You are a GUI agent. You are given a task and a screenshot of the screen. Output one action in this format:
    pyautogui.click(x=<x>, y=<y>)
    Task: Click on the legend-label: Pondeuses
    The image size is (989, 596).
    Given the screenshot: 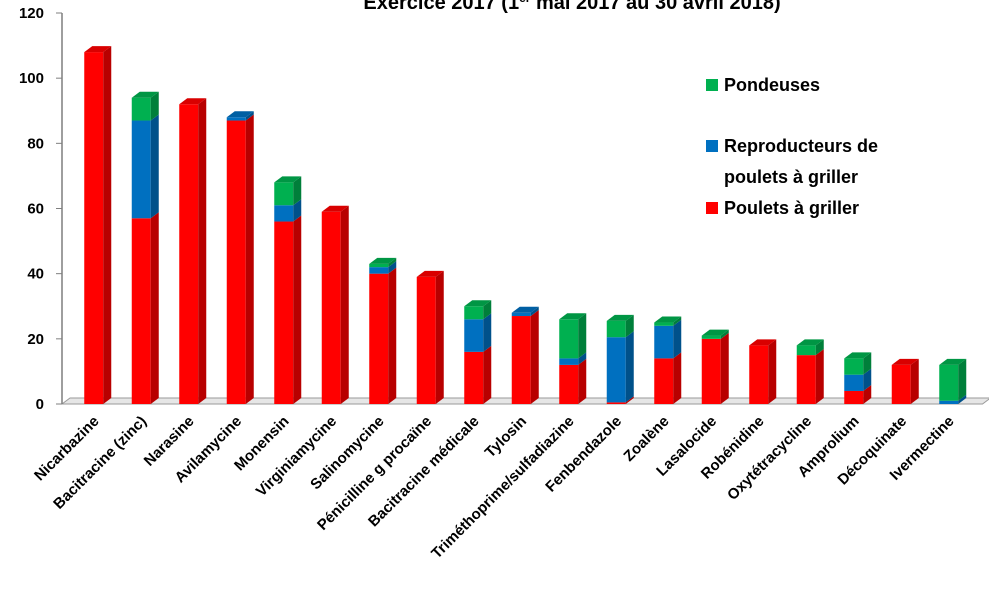 What is the action you would take?
    pyautogui.click(x=772, y=85)
    